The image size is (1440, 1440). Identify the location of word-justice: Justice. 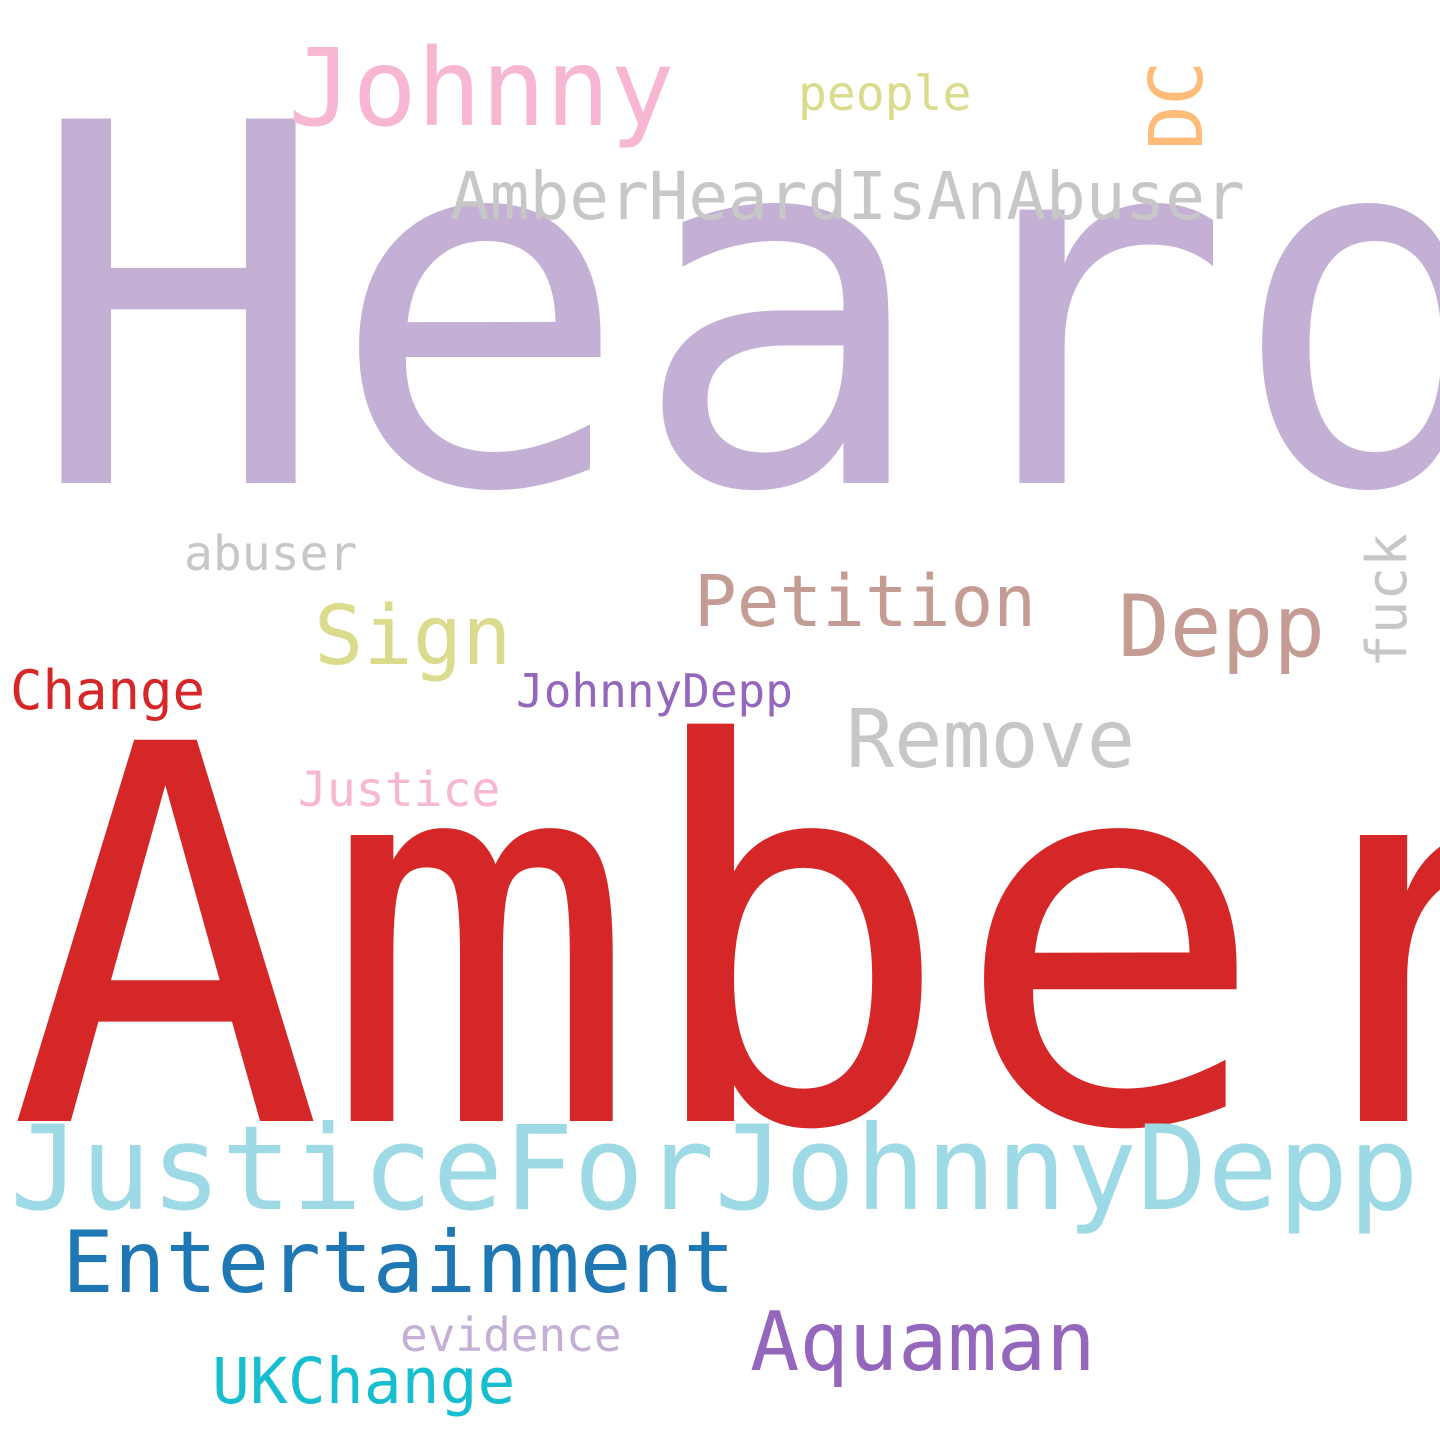
(399, 790).